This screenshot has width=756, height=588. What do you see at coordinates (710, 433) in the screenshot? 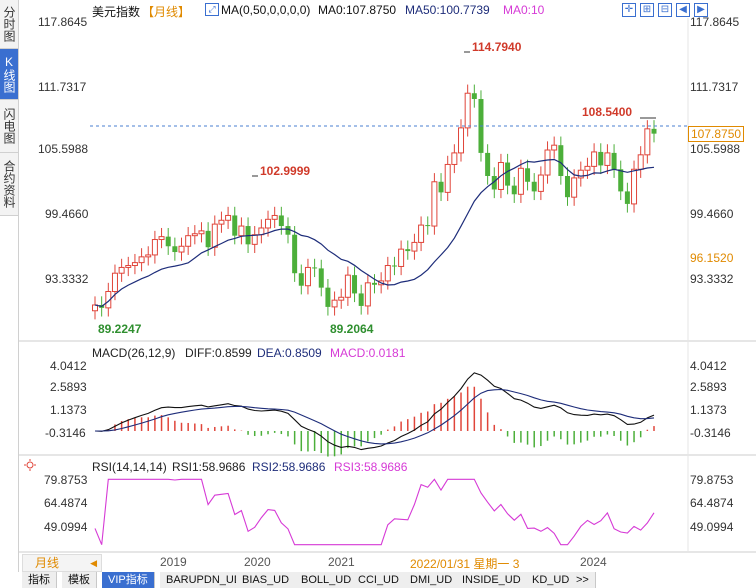
I see `macd-y-right-4: -0.3146` at bounding box center [710, 433].